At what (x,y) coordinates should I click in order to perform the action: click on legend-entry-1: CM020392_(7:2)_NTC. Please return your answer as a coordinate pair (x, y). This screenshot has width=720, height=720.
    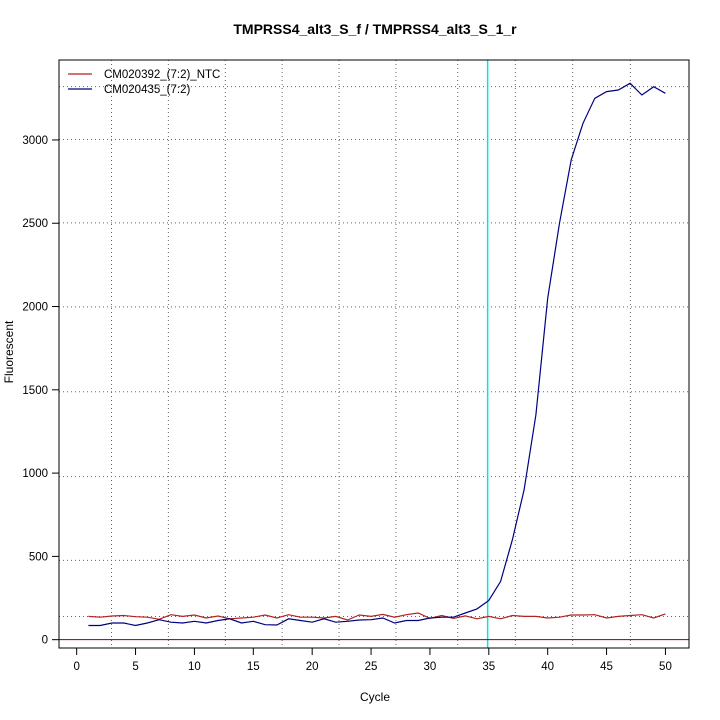
    Looking at the image, I should click on (162, 75).